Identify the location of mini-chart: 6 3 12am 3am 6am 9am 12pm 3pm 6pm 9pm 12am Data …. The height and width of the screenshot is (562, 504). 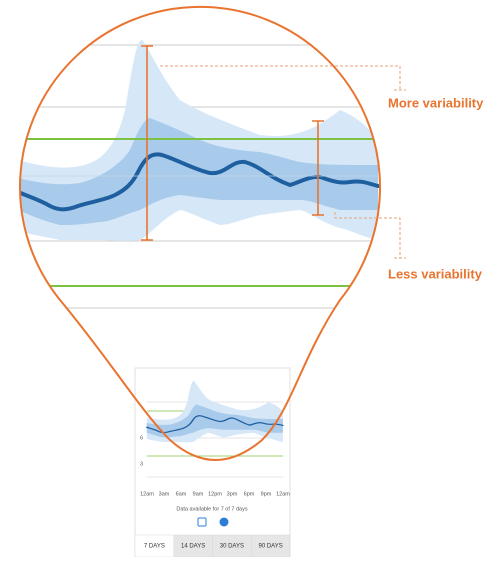
(212, 468).